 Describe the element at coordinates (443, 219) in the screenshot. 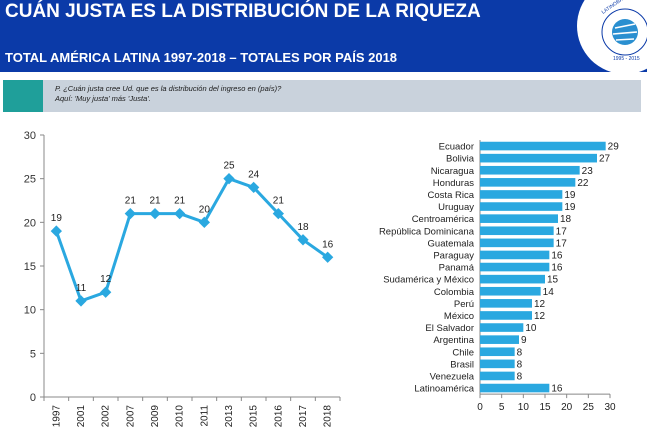

I see `category-label: Centroamérica` at that location.